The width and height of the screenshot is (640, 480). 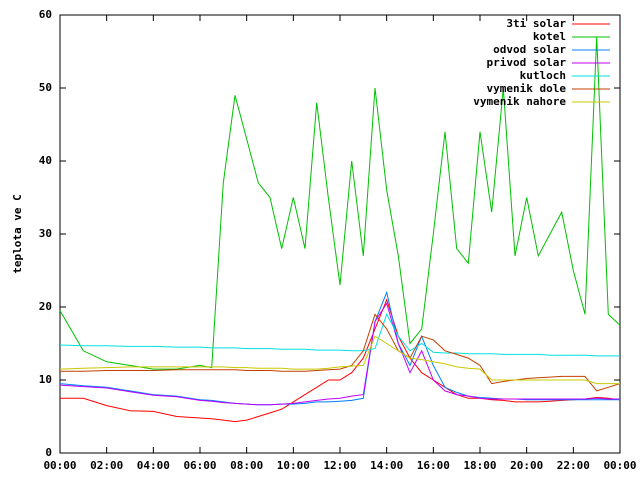 What do you see at coordinates (527, 88) in the screenshot?
I see `legend-label: vymenik dole` at bounding box center [527, 88].